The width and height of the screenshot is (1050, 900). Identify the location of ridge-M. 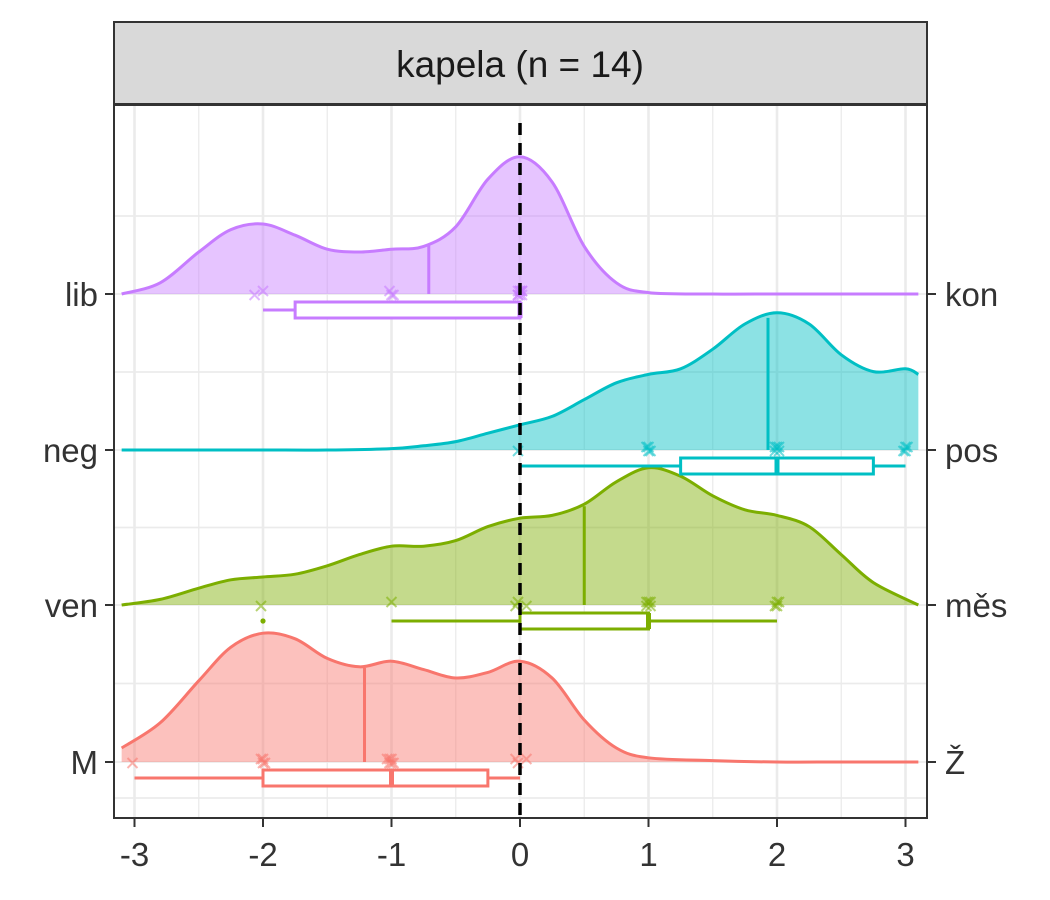
(519, 709).